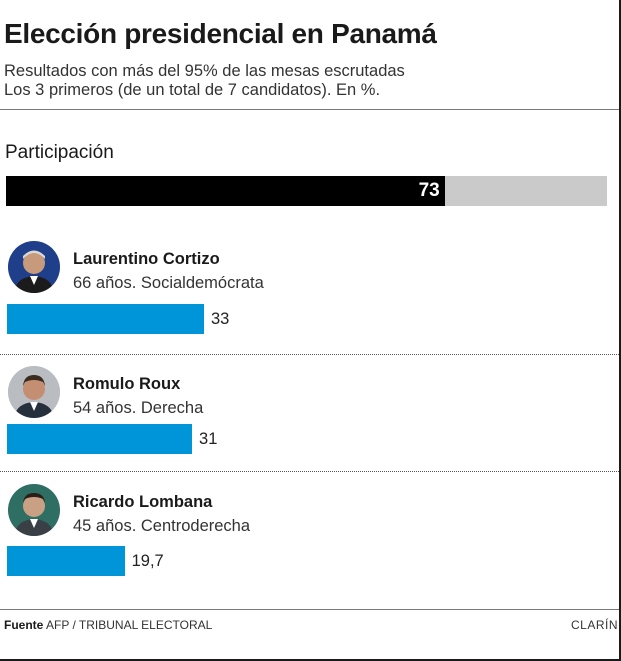 This screenshot has height=661, width=621. What do you see at coordinates (309, 609) in the screenshot?
I see `footer-divider` at bounding box center [309, 609].